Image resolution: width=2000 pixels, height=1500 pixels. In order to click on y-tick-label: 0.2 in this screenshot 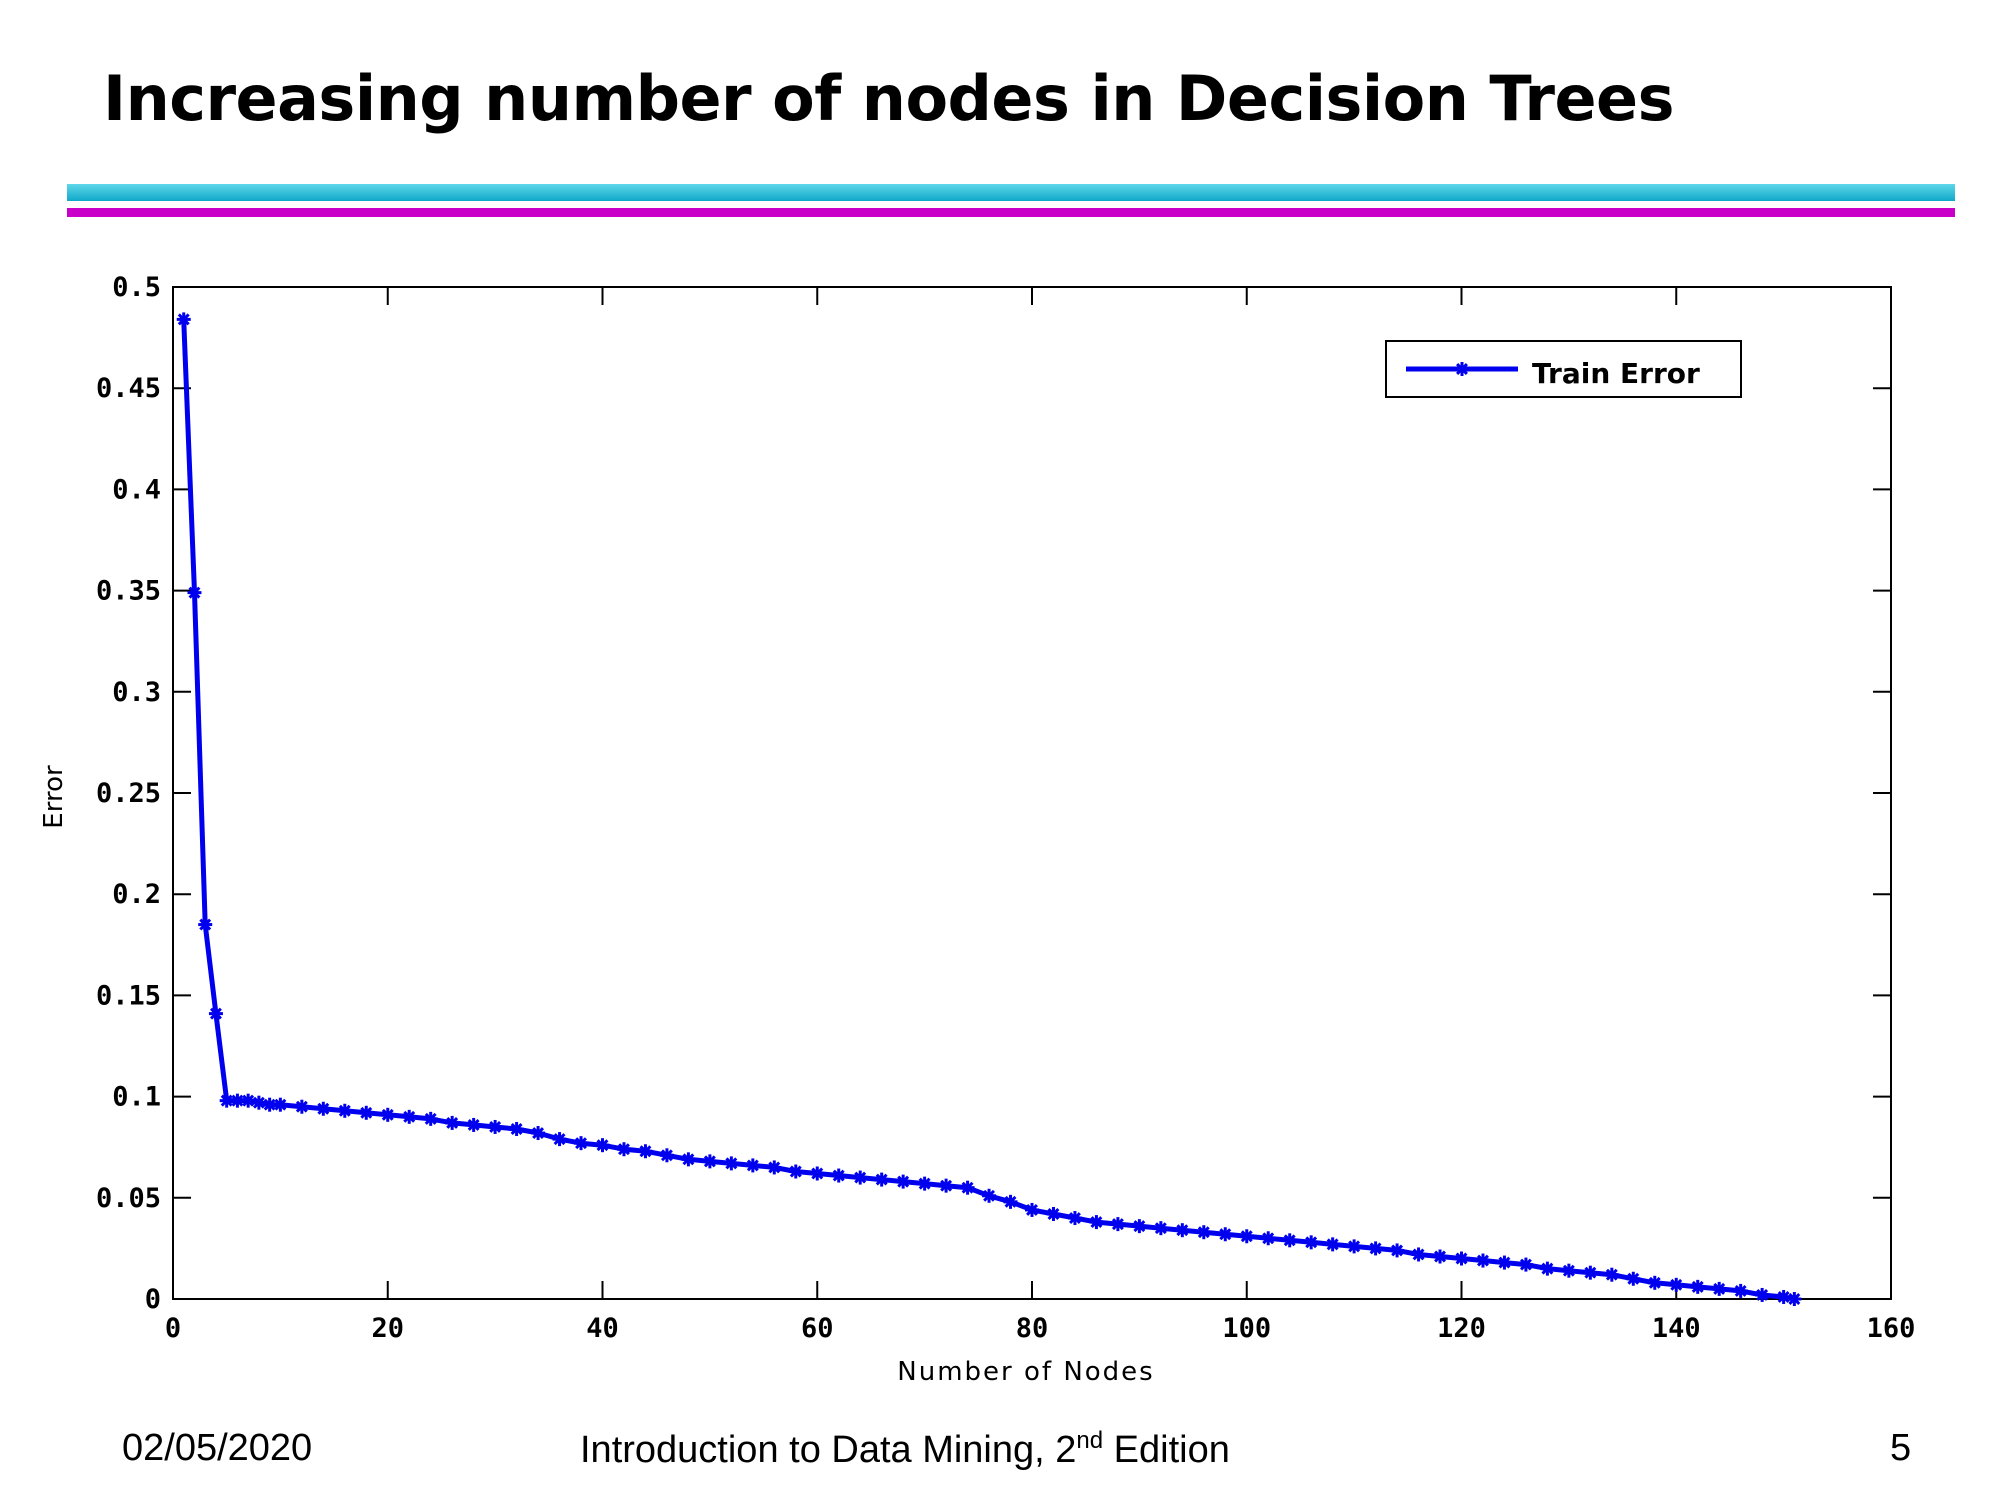, I will do `click(136, 894)`.